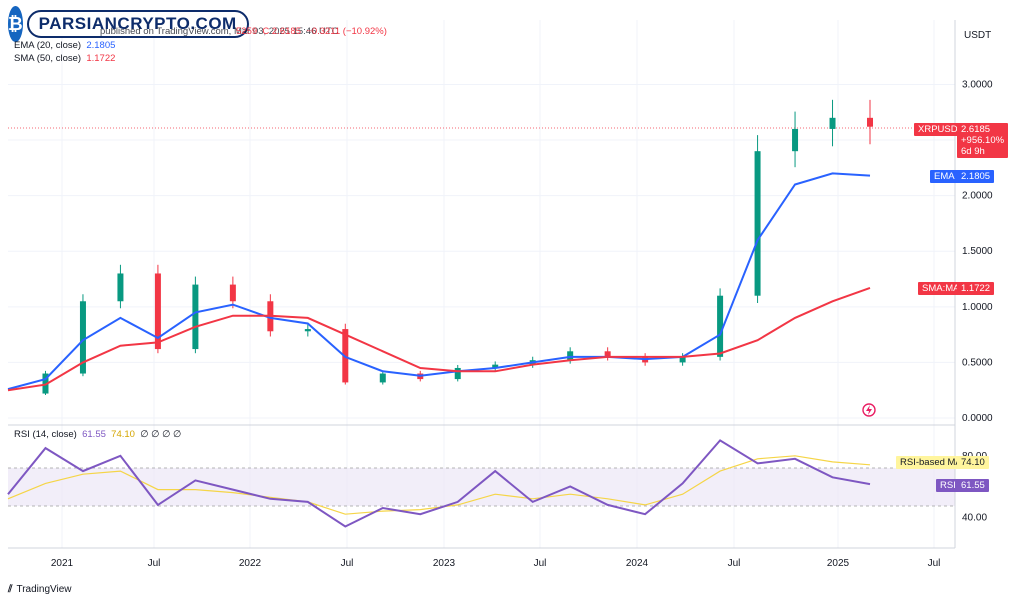  I want to click on ema-pill-value: 2.1805, so click(976, 176).